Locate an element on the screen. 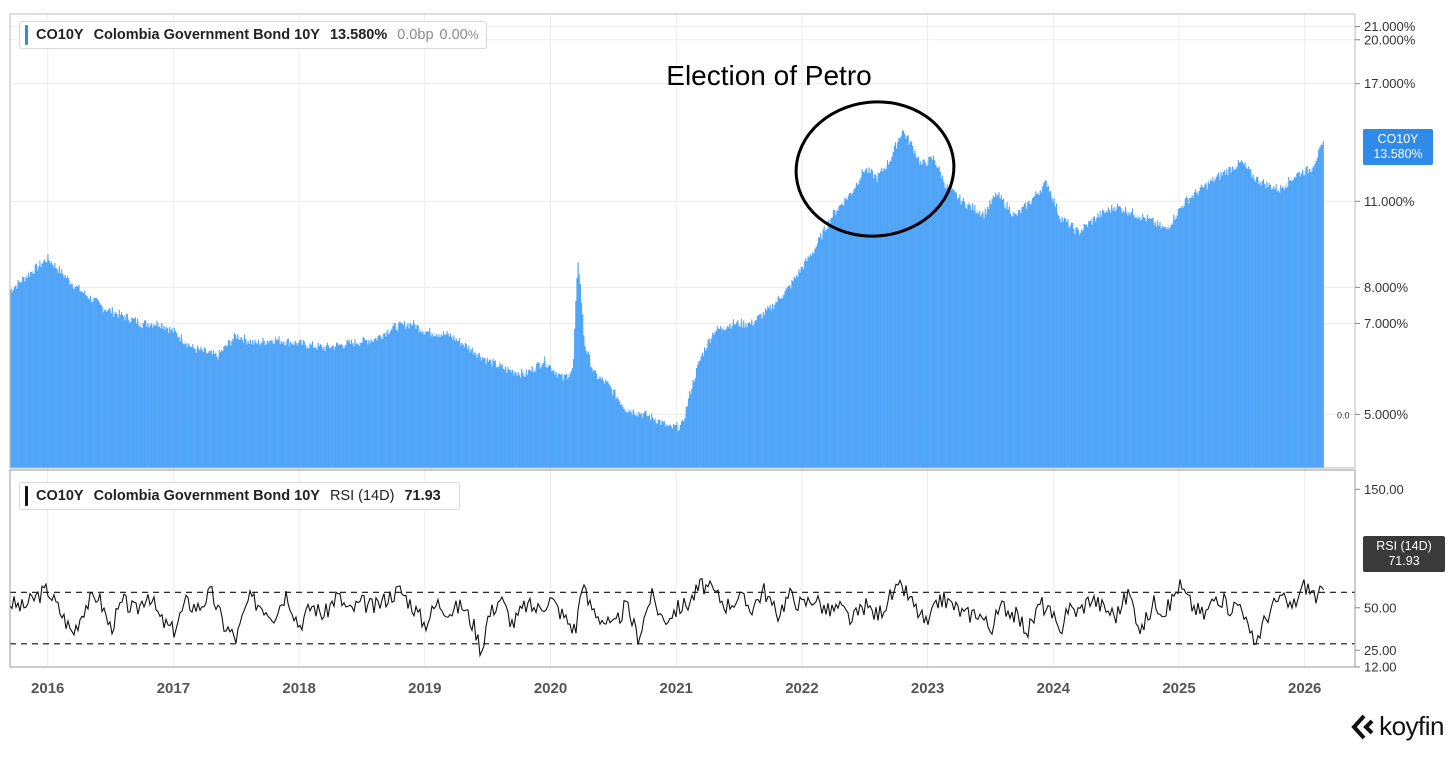  series-color-swatch is located at coordinates (26, 35).